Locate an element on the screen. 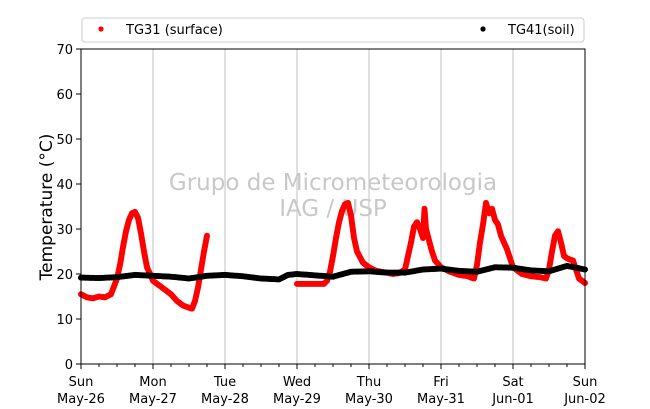 The height and width of the screenshot is (409, 650). x-tick-day: Sat is located at coordinates (512, 382).